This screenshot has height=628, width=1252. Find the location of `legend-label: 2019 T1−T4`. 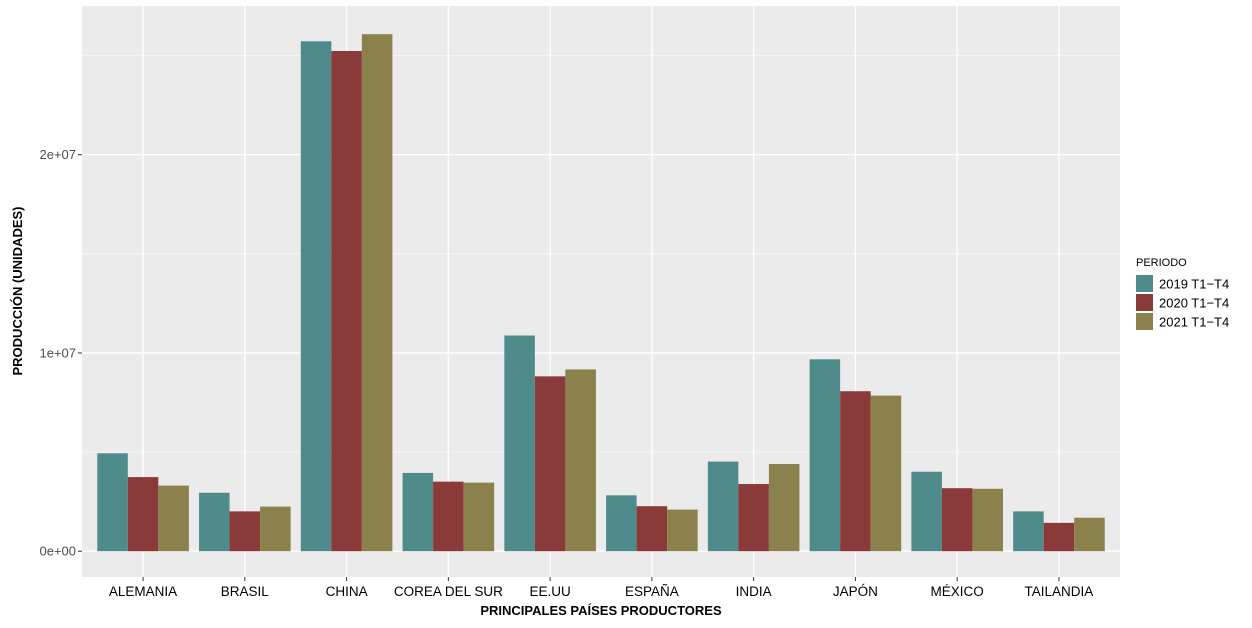

legend-label: 2019 T1−T4 is located at coordinates (1194, 284).